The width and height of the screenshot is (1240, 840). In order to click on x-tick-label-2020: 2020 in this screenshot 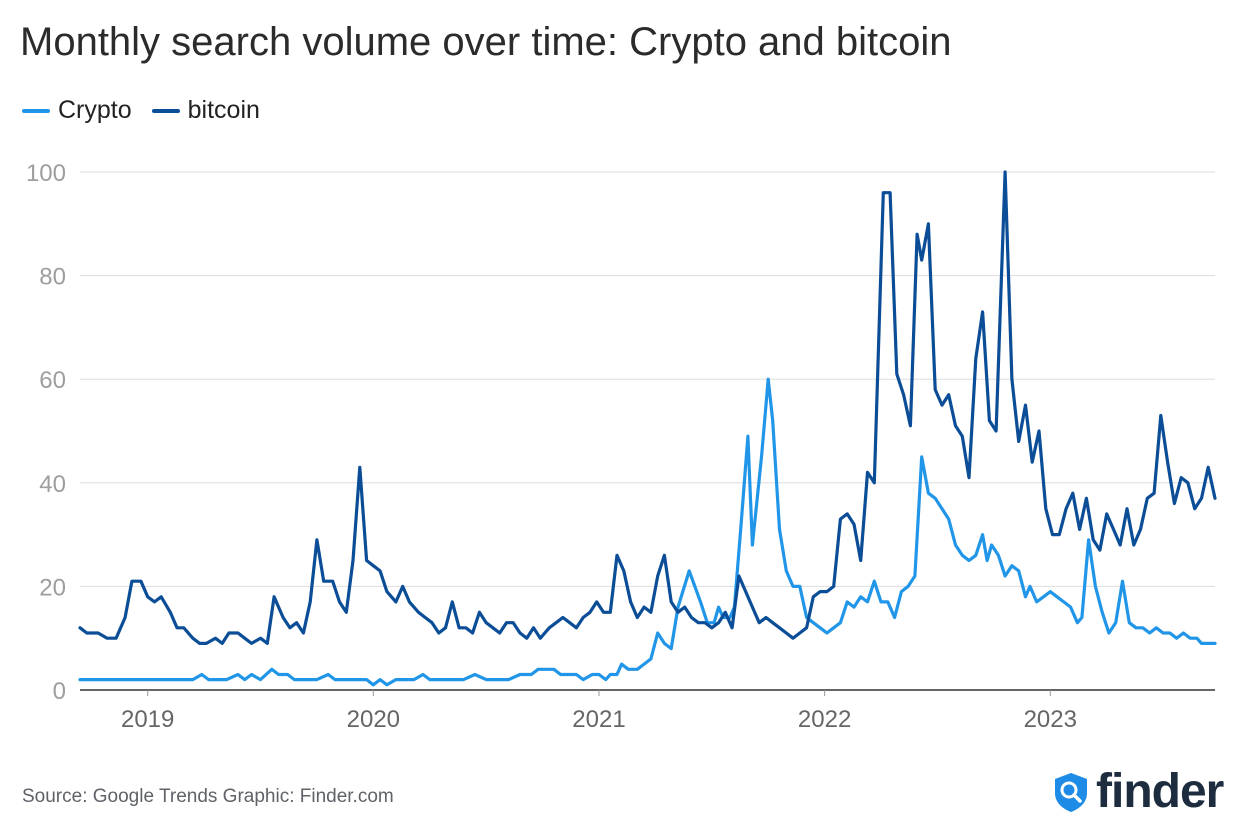, I will do `click(373, 719)`.